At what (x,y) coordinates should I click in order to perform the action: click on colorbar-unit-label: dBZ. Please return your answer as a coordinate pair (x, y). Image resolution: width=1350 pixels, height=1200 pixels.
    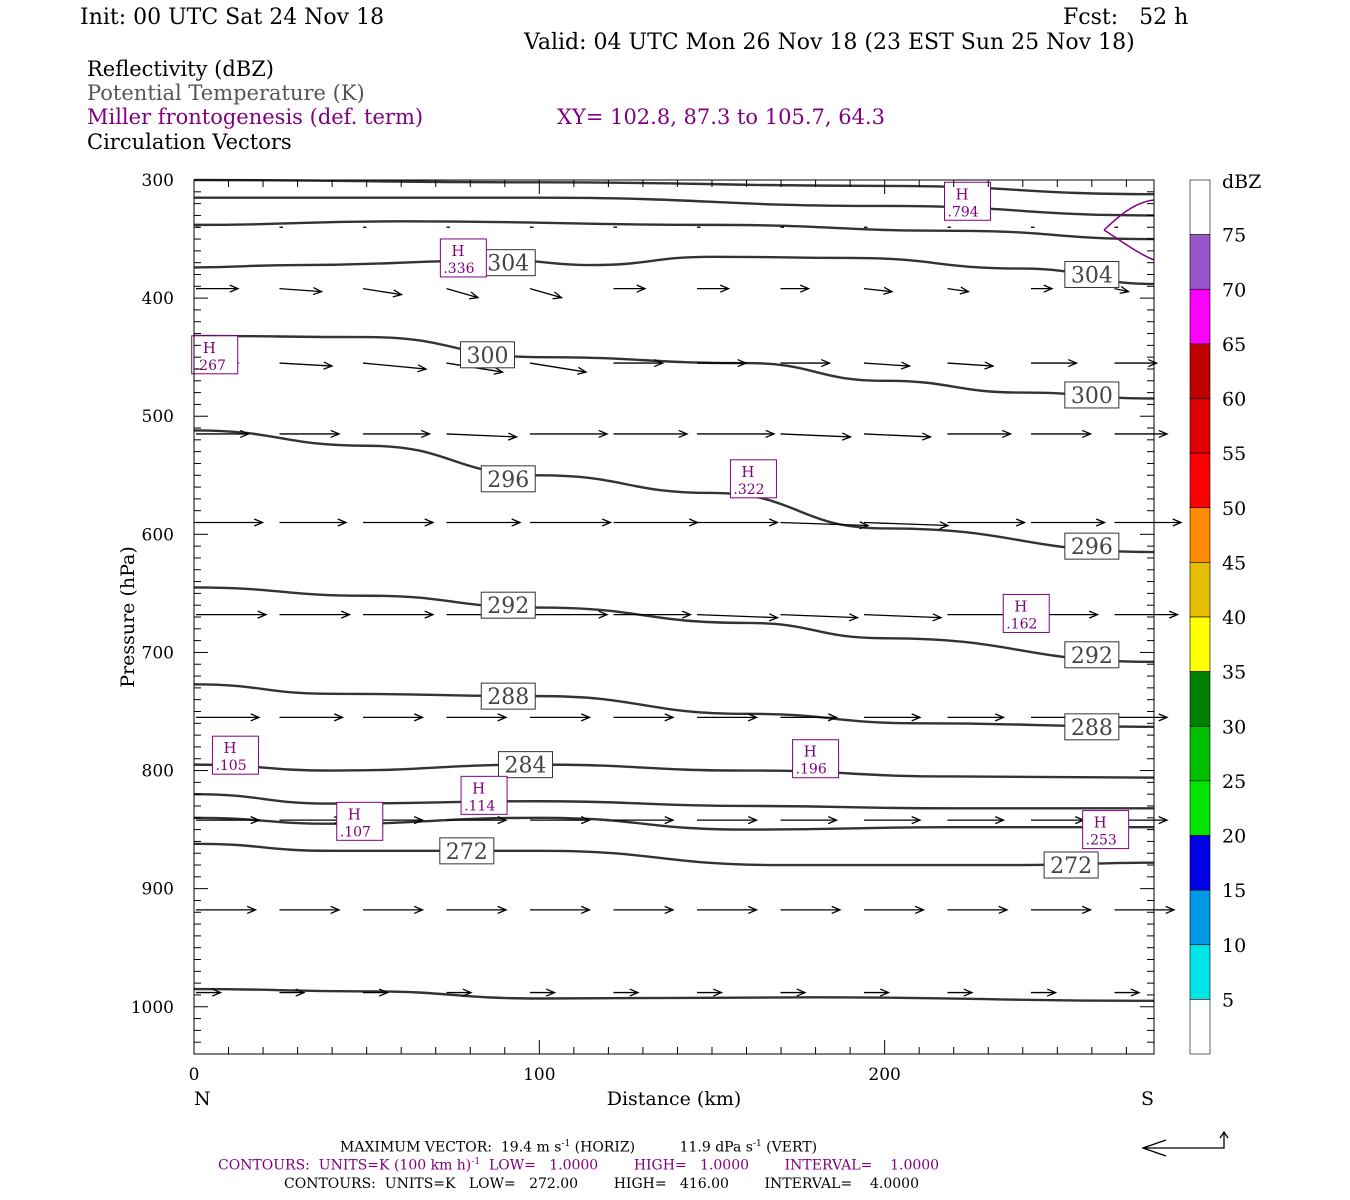
    Looking at the image, I should click on (1241, 182).